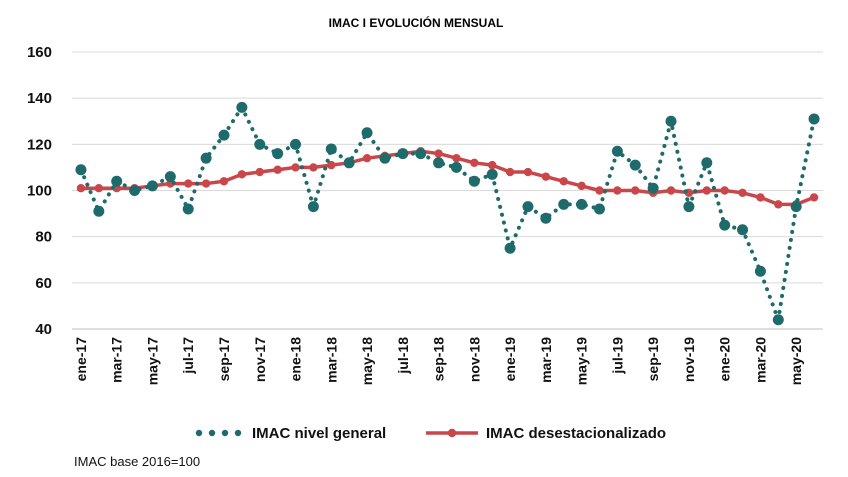  Describe the element at coordinates (43, 283) in the screenshot. I see `y-tick-label: 60` at that location.